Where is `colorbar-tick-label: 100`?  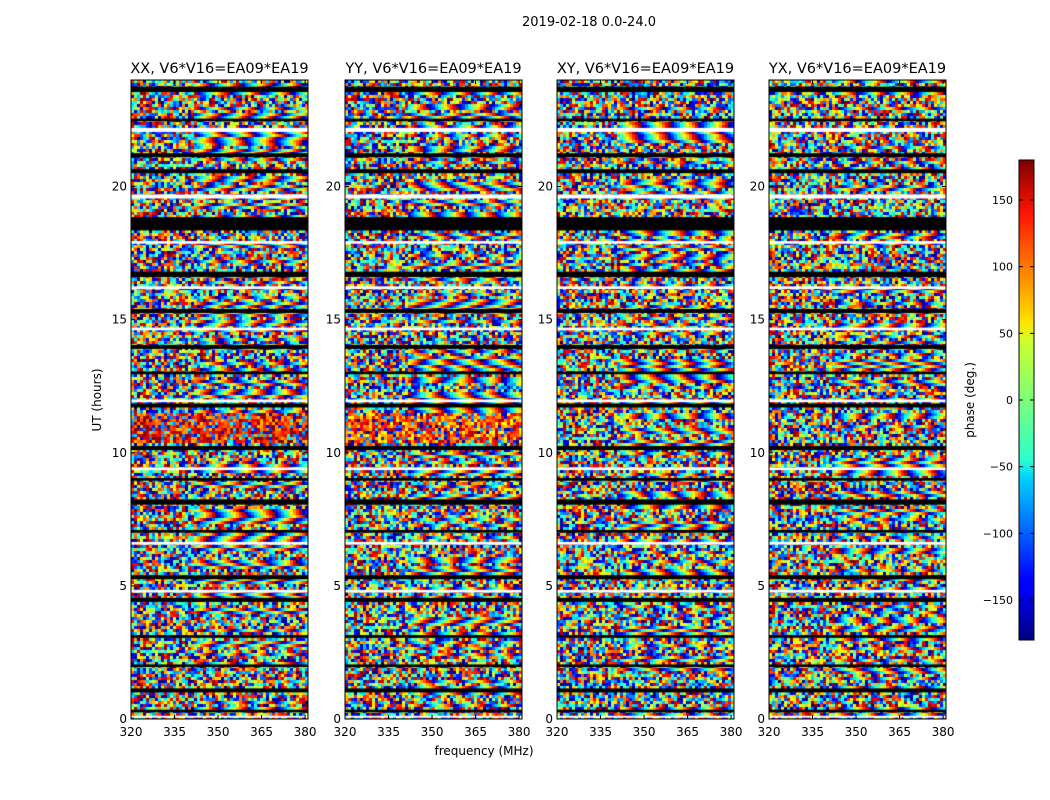
colorbar-tick-label: 100 is located at coordinates (1002, 267).